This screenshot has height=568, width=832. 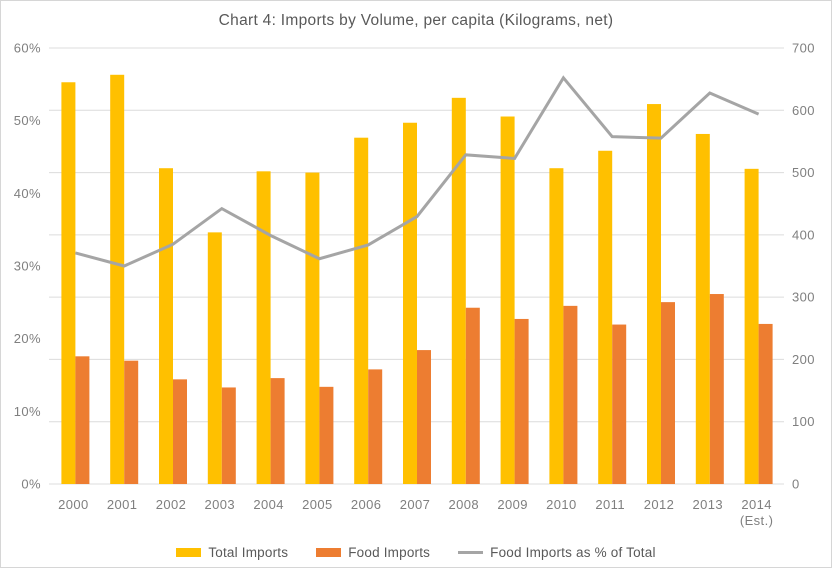 I want to click on bar-total-imports-2009, so click(x=507, y=300).